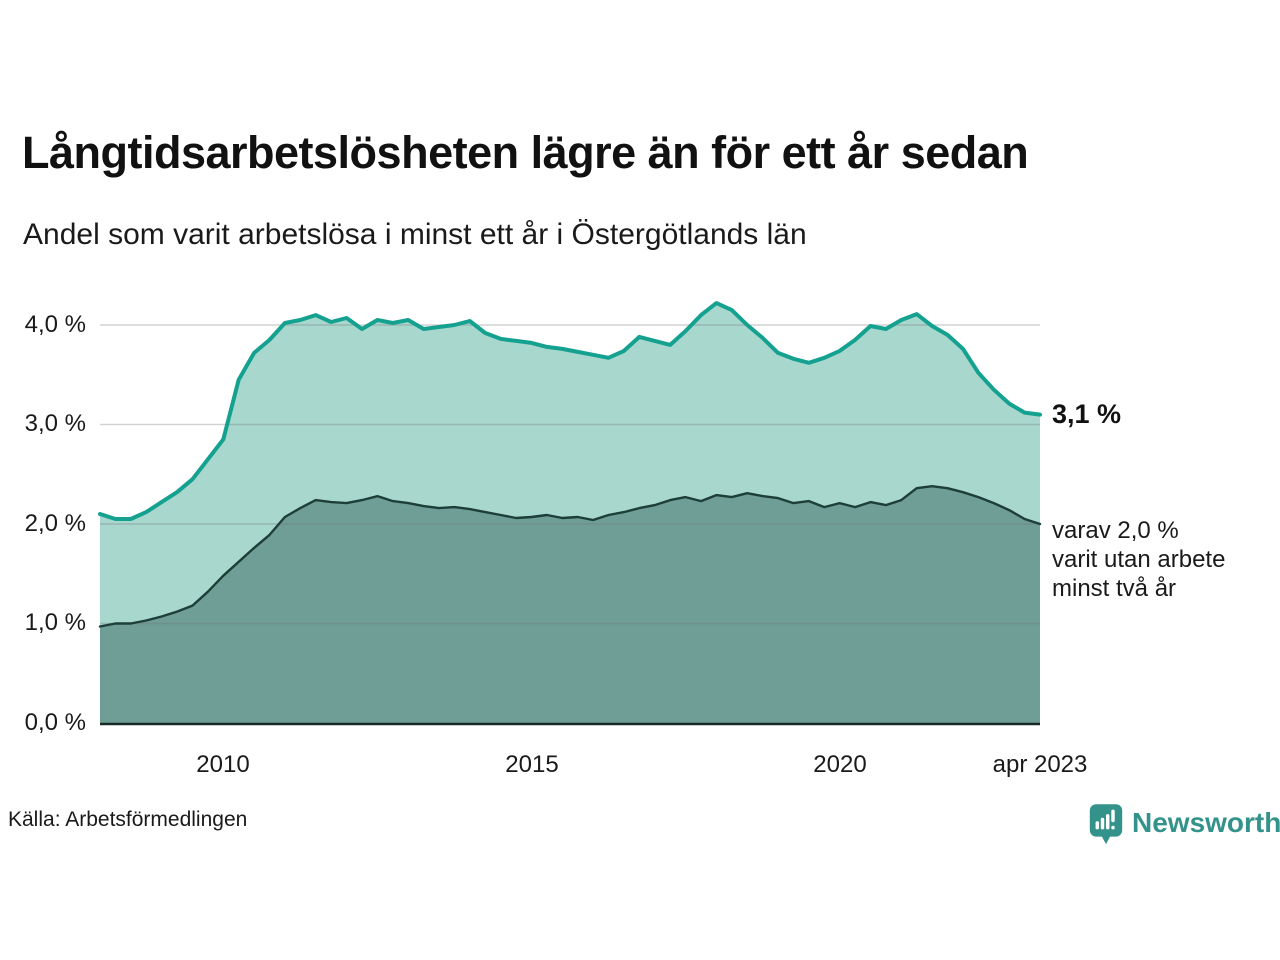 The height and width of the screenshot is (960, 1280). I want to click on source-text: Källa: Arbetsförmedlingen, so click(128, 819).